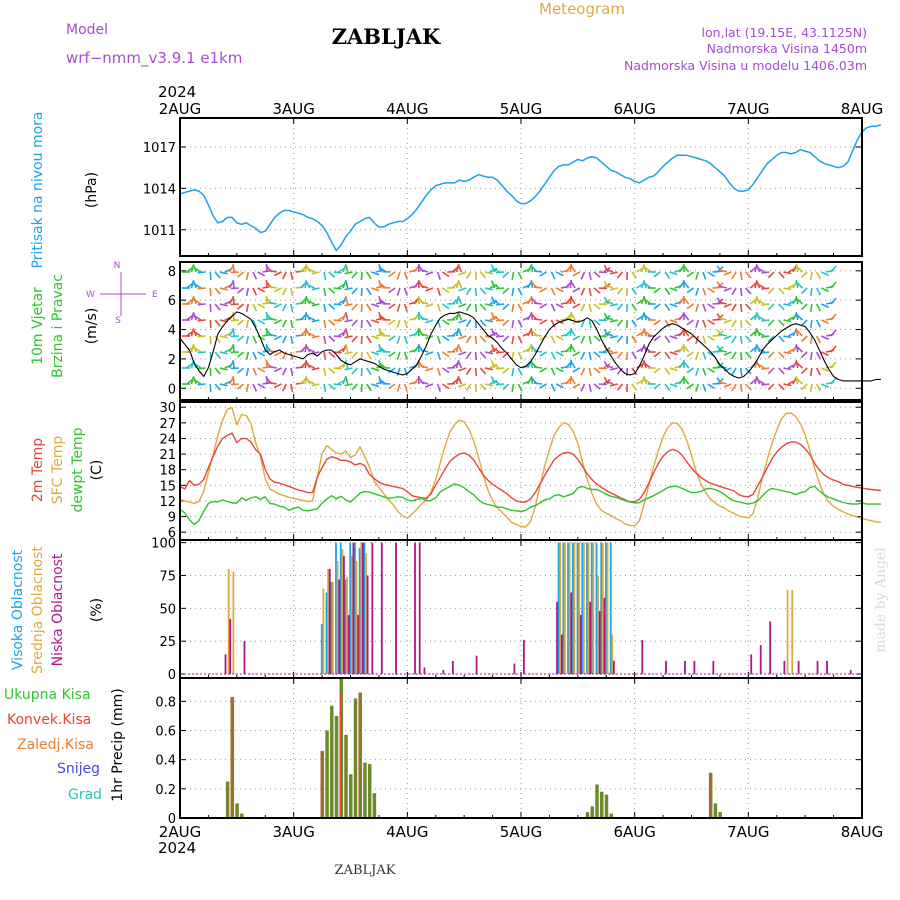 Image resolution: width=900 pixels, height=900 pixels. I want to click on x-tick-label-bottom: 8AUG, so click(862, 832).